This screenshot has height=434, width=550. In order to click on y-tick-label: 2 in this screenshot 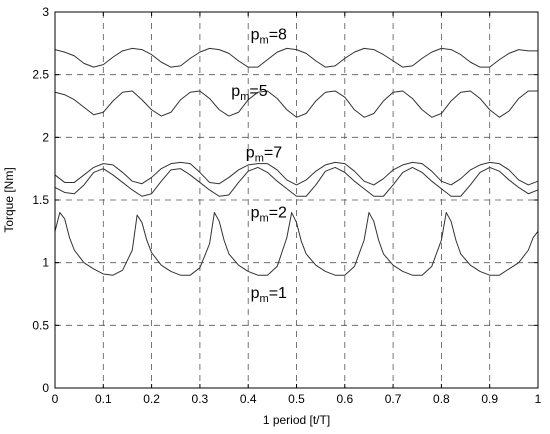, I will do `click(45, 137)`.